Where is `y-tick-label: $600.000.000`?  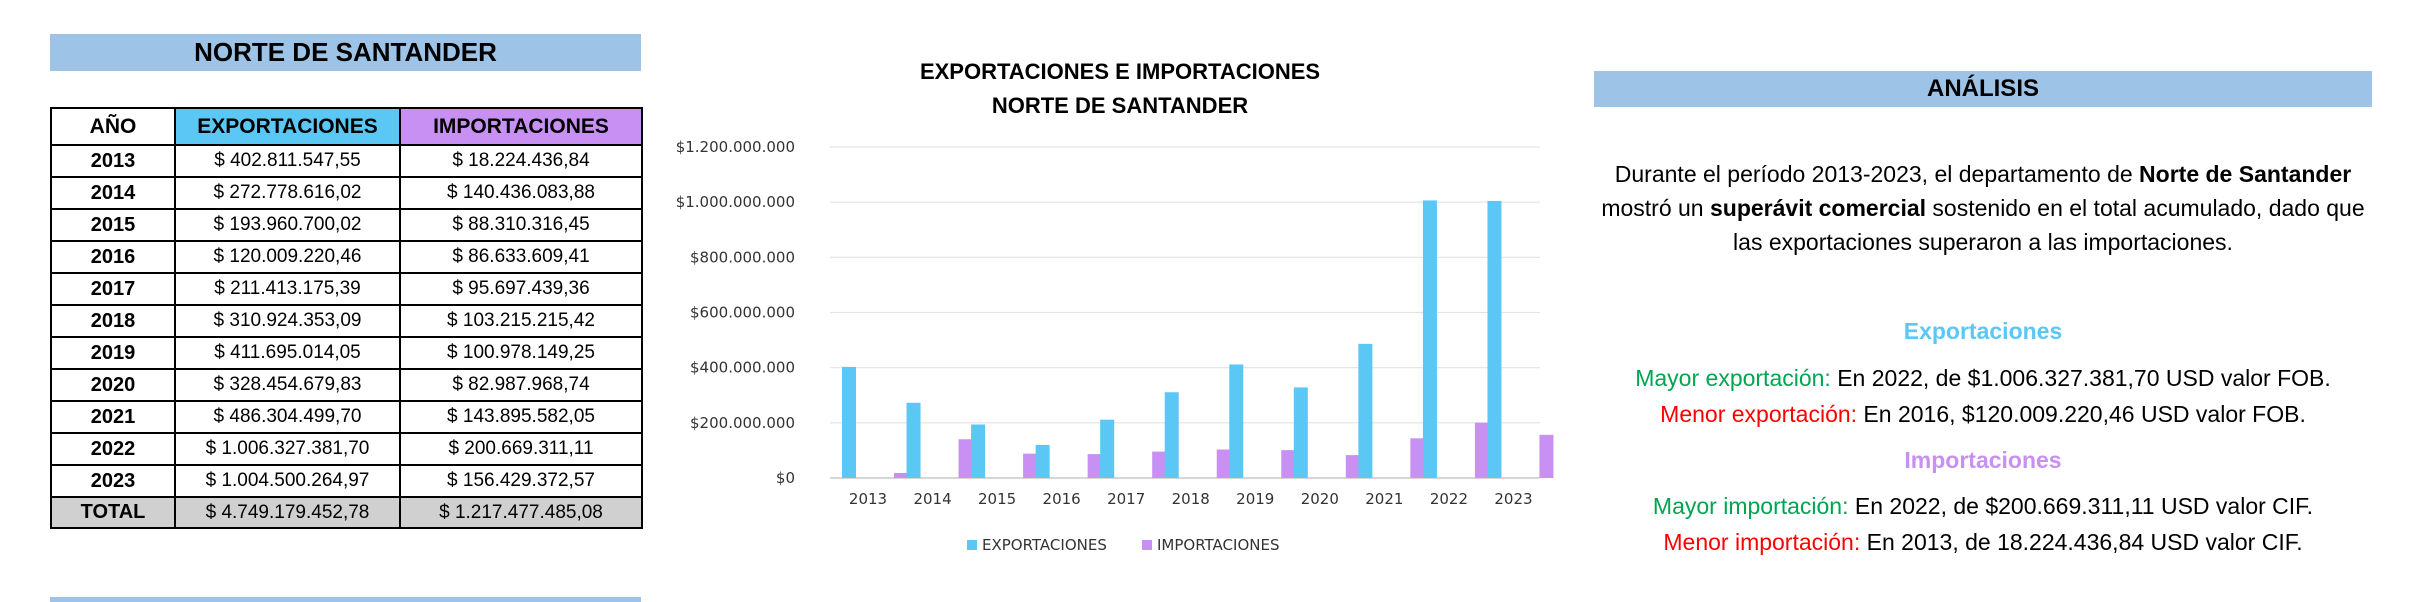
y-tick-label: $600.000.000 is located at coordinates (742, 313).